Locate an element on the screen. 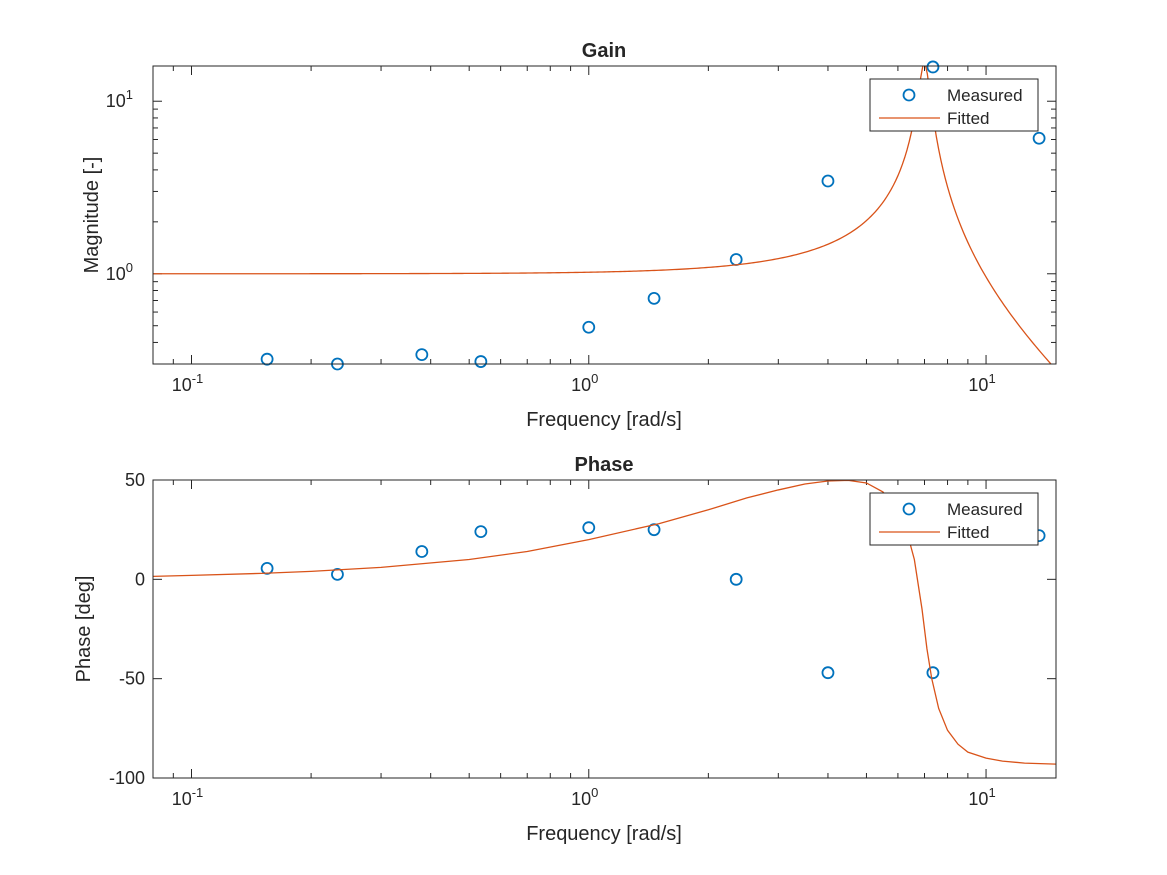 Image resolution: width=1167 pixels, height=875 pixels. phase-legend-fitted-label: Fitted is located at coordinates (968, 532).